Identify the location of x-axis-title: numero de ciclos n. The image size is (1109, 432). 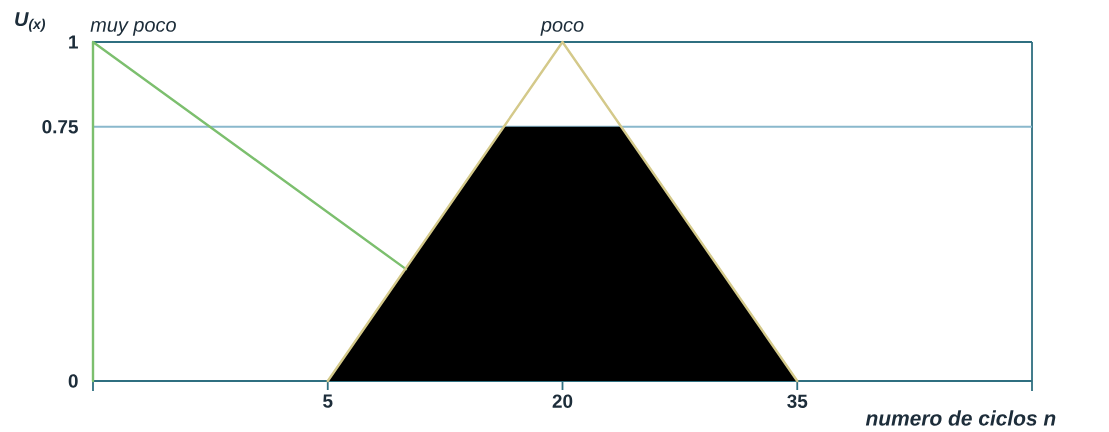
(960, 418).